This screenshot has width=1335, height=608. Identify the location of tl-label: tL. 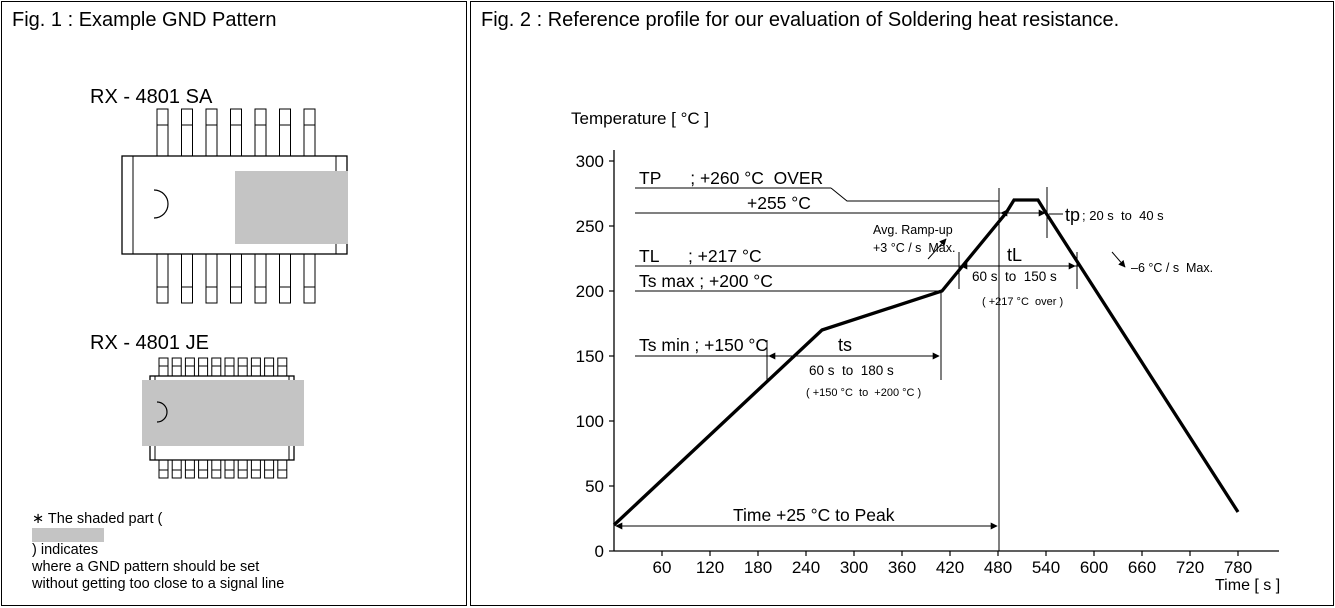
(1014, 255).